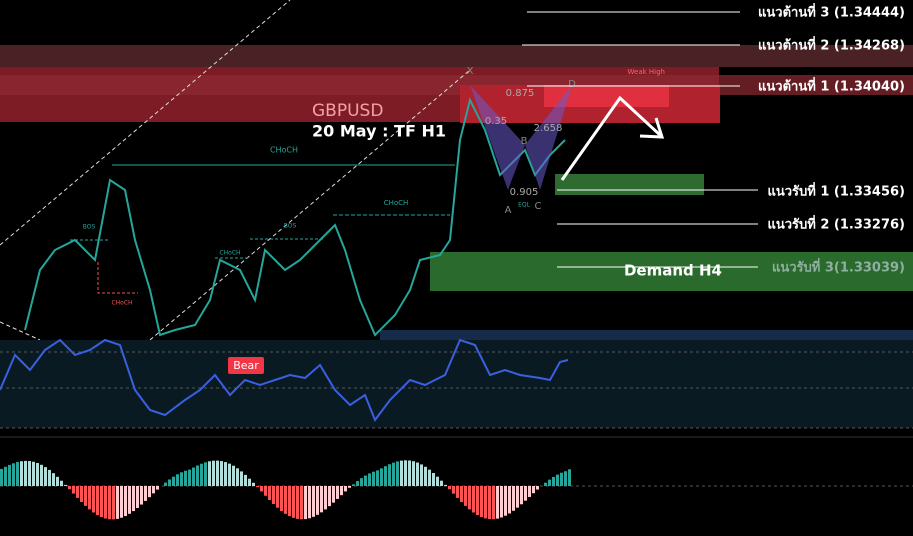 This screenshot has height=536, width=913. What do you see at coordinates (538, 206) in the screenshot?
I see `pattern-point: C` at bounding box center [538, 206].